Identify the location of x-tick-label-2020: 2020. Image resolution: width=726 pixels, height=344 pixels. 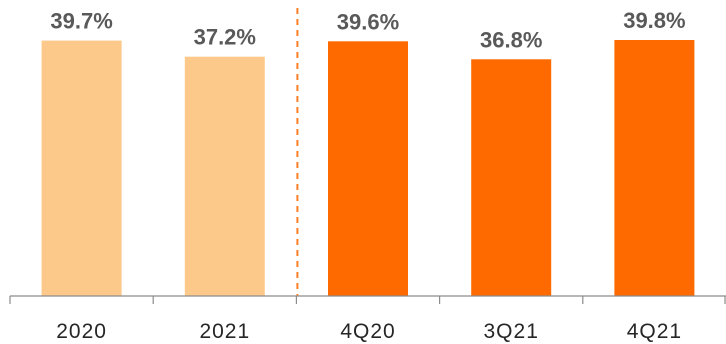
(81, 331).